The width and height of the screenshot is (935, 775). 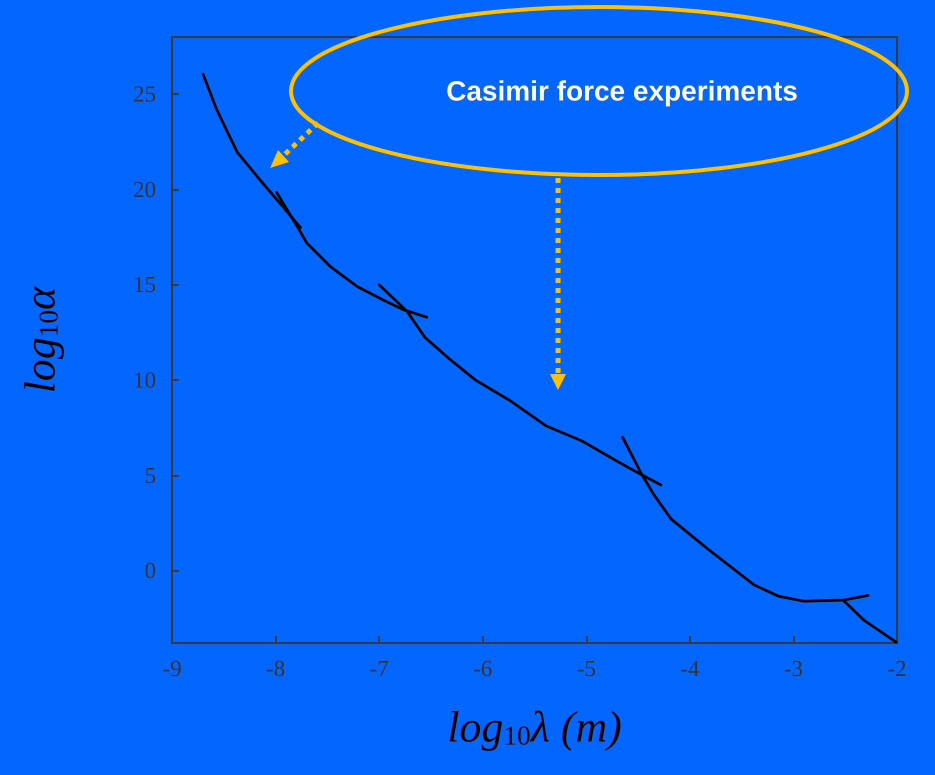 I want to click on y-tick-label: 0, so click(x=150, y=571).